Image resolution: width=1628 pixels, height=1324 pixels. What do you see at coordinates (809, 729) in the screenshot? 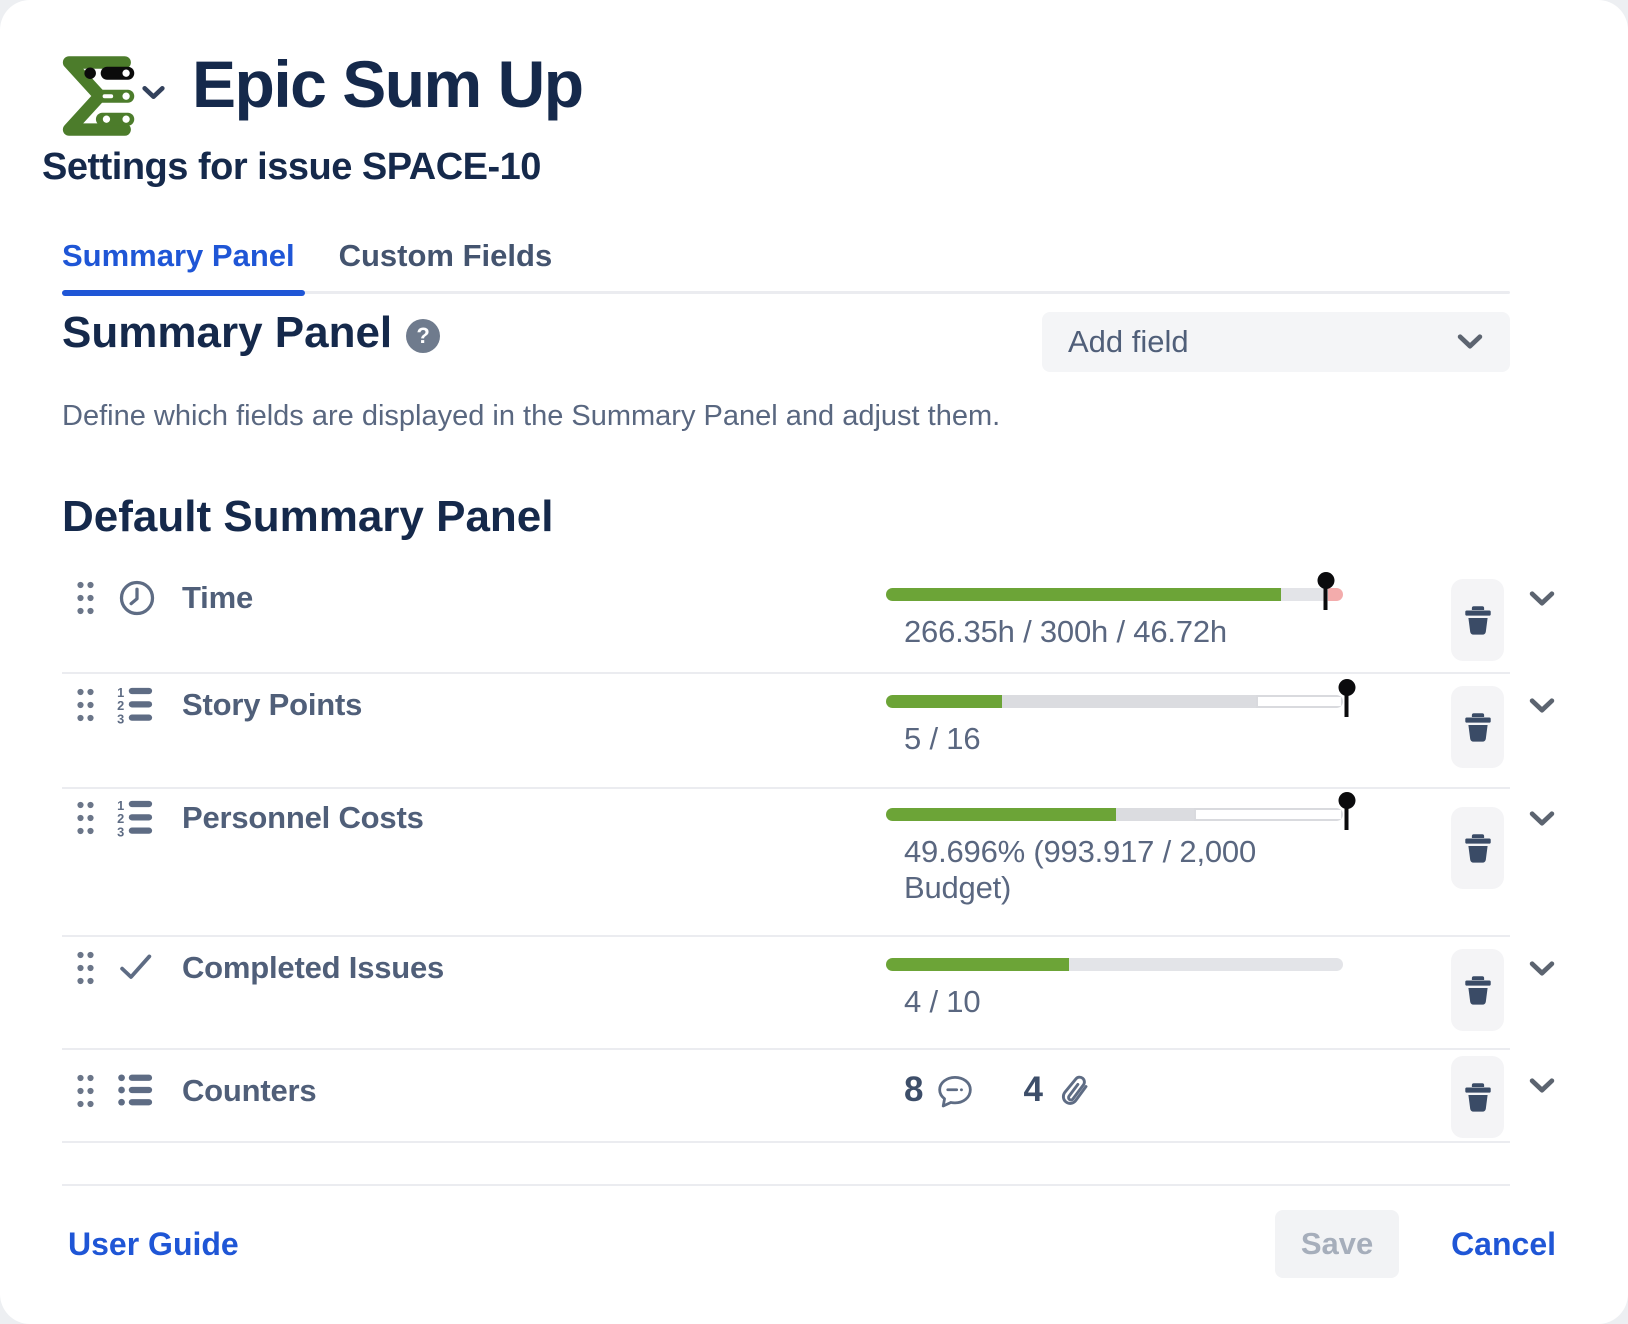
I see `summary-row-story-points: 1 2 3 Story Points 5 / 16` at bounding box center [809, 729].